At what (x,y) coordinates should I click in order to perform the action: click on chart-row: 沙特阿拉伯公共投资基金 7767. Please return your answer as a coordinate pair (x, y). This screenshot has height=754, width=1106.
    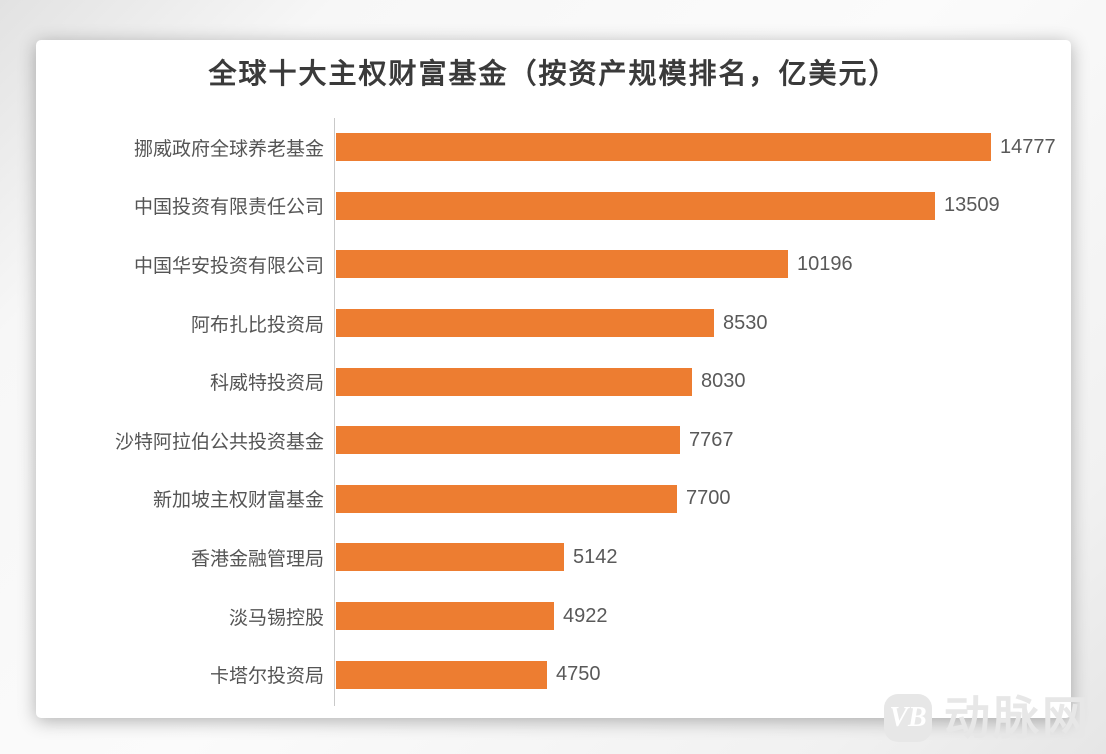
    Looking at the image, I should click on (553, 440).